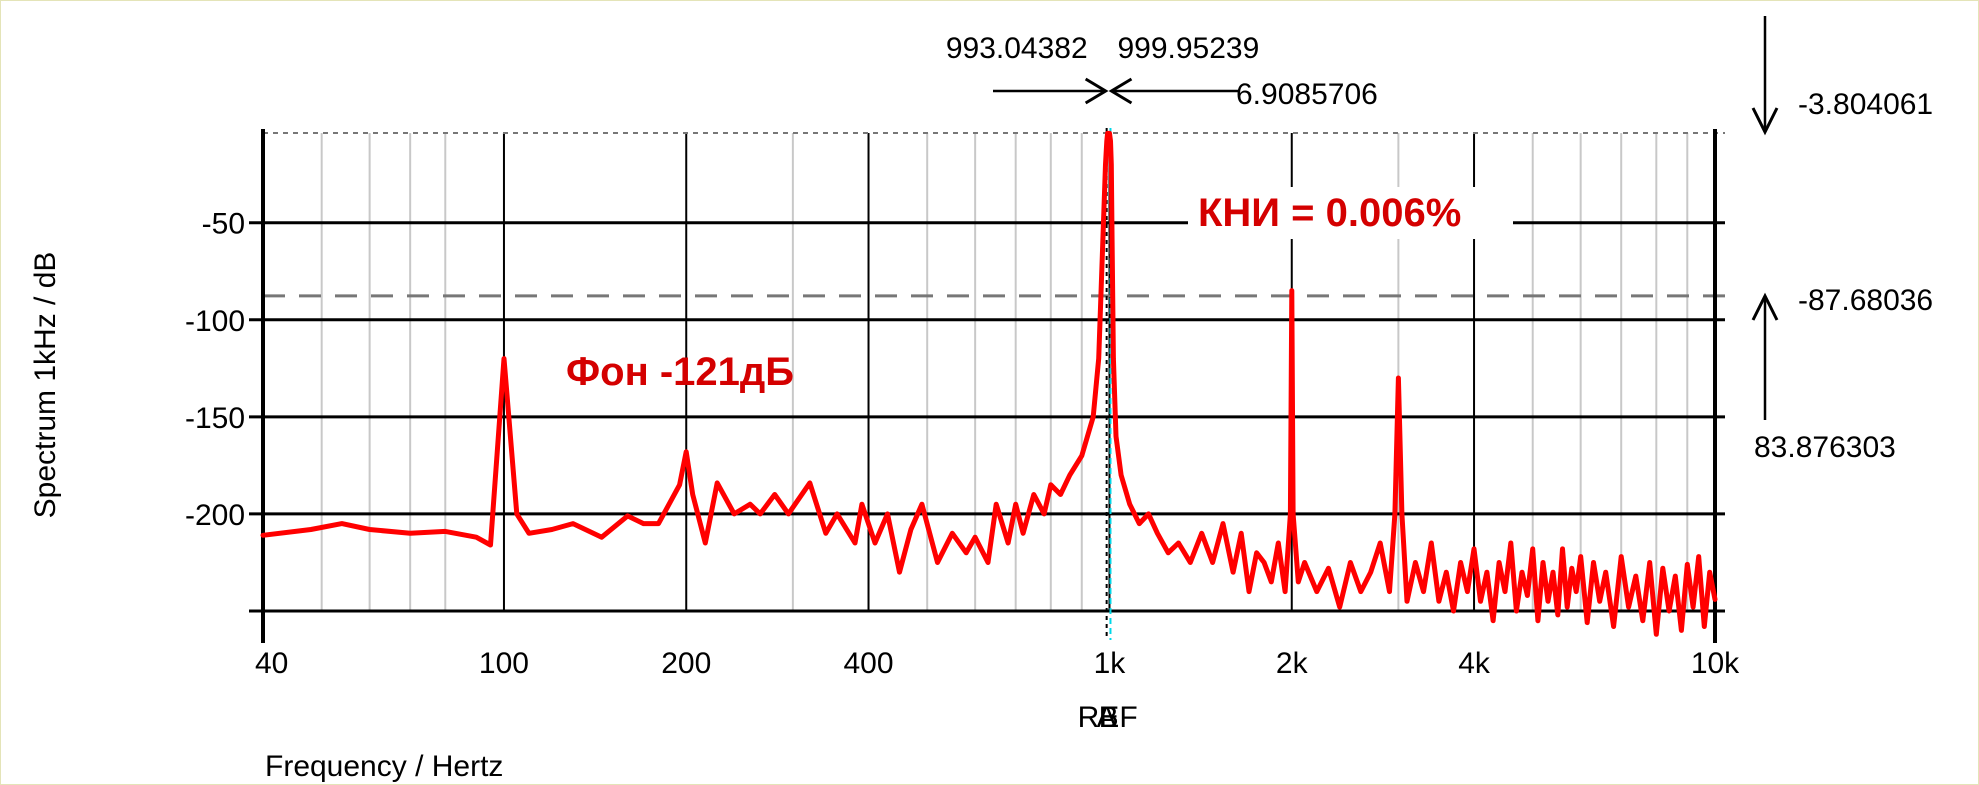 This screenshot has height=785, width=1979. What do you see at coordinates (1292, 663) in the screenshot?
I see `x-tick-label: 2k` at bounding box center [1292, 663].